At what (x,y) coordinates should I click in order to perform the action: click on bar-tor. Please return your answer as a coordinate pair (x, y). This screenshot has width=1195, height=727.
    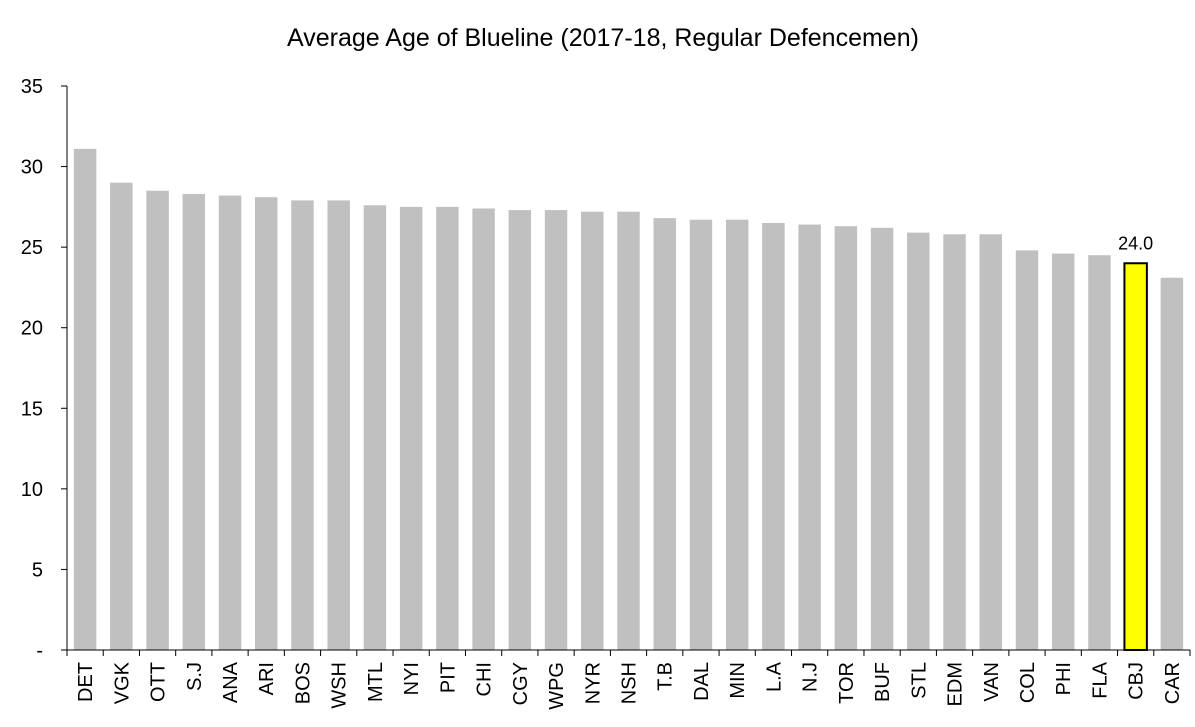
    Looking at the image, I should click on (846, 438).